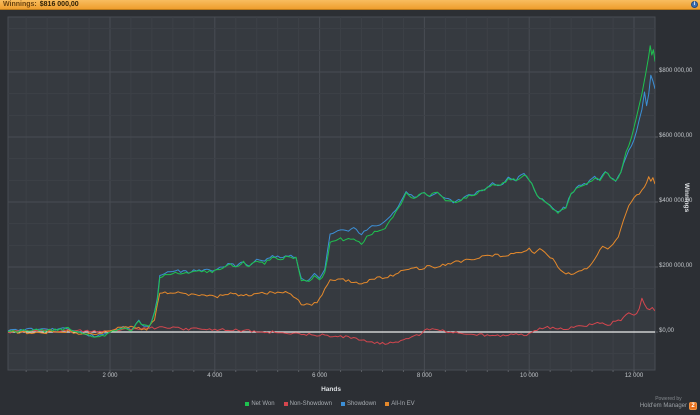 The image size is (700, 415). What do you see at coordinates (285, 404) in the screenshot?
I see `non-showdown-swatch-icon` at bounding box center [285, 404].